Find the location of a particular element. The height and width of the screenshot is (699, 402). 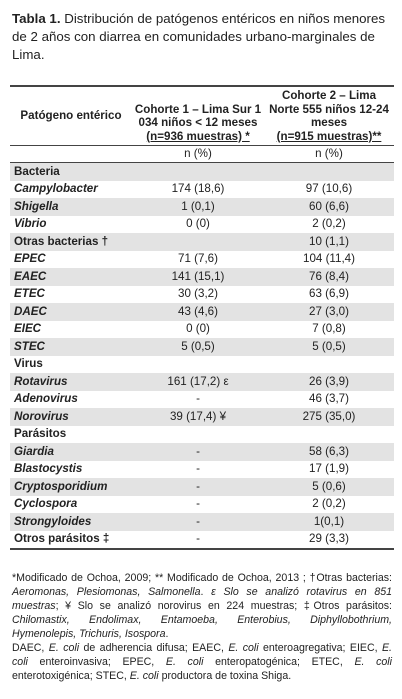

text: Aeromonas, Plesiomonas, Salmonella is located at coordinates (106, 592).